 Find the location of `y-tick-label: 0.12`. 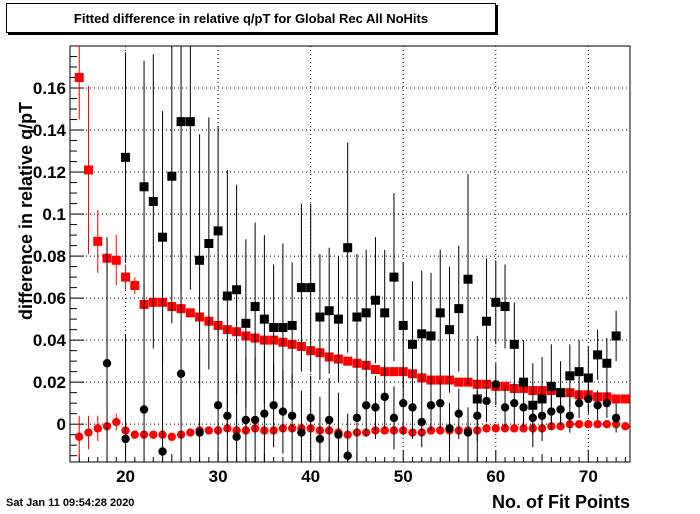

y-tick-label: 0.12 is located at coordinates (49, 172).